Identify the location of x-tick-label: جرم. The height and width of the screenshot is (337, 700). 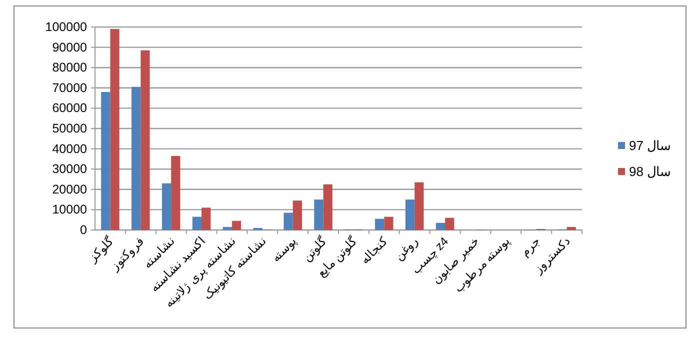
(530, 246).